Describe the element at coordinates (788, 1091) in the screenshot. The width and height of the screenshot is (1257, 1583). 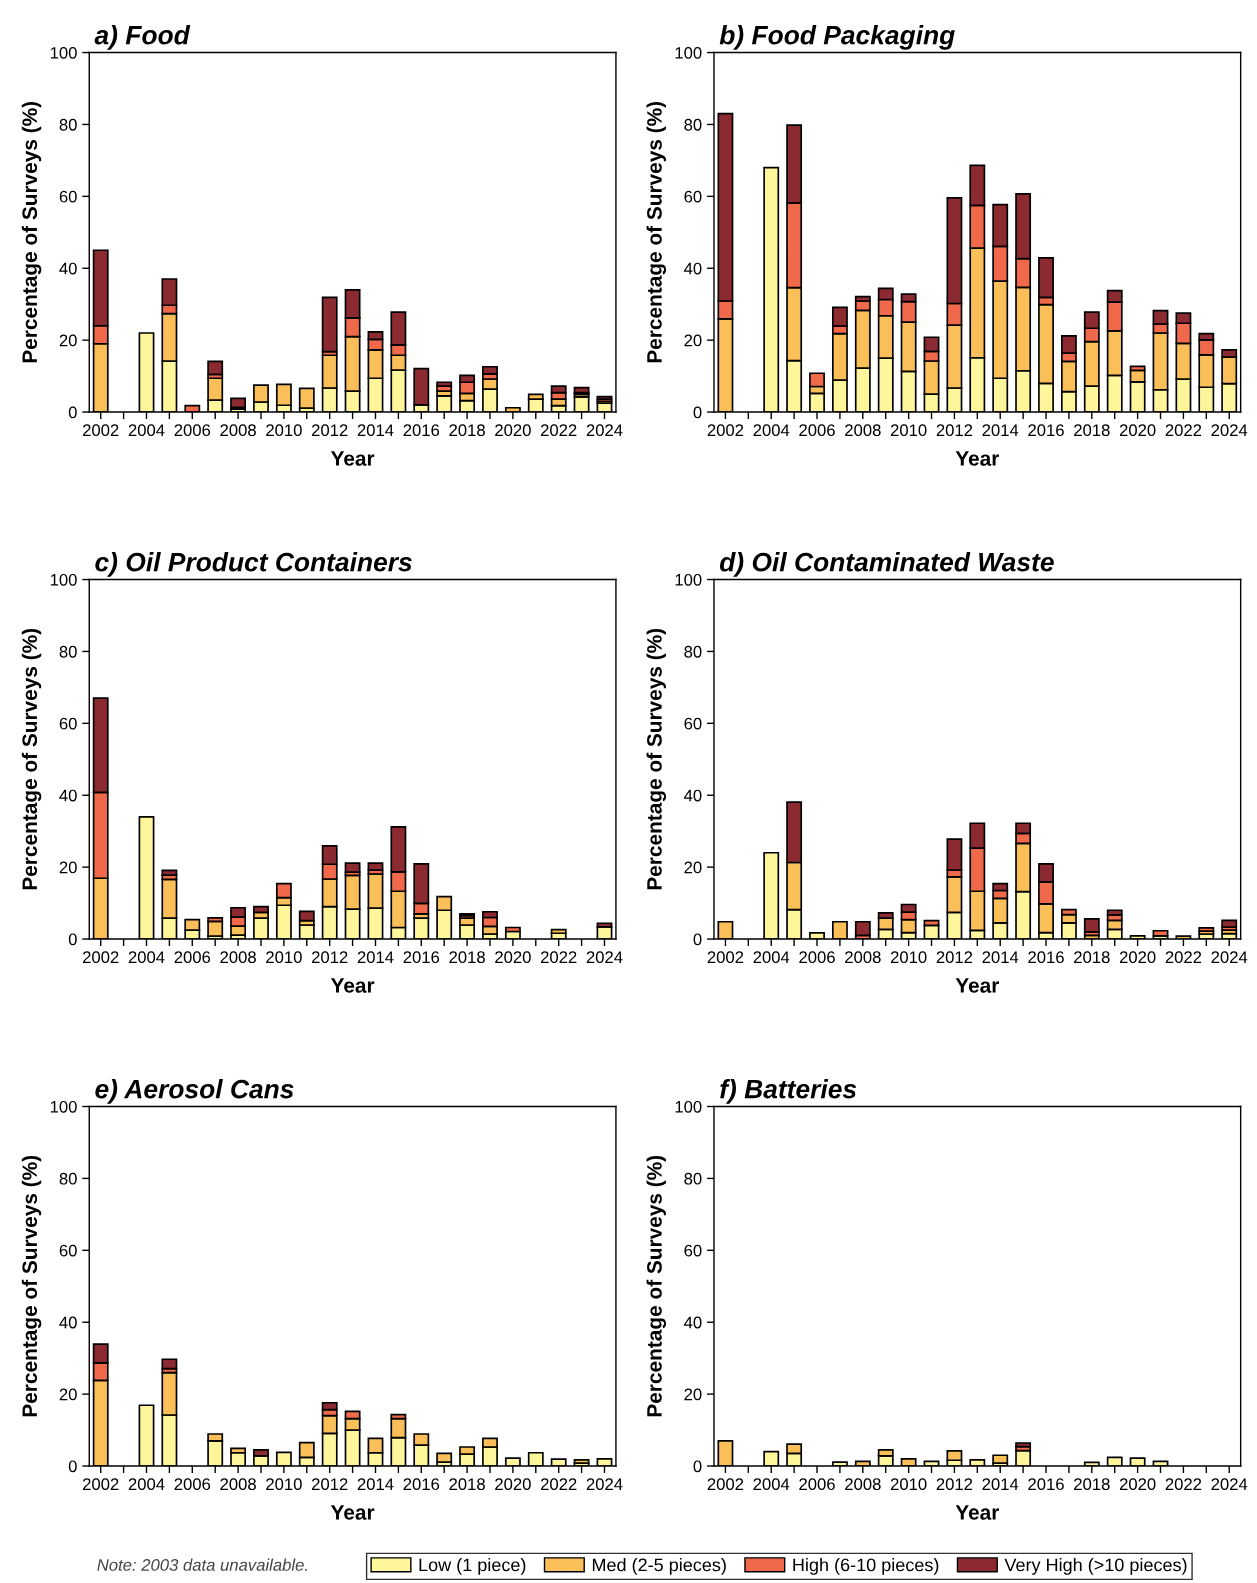
I see `chart-title: f) Batteries` at that location.